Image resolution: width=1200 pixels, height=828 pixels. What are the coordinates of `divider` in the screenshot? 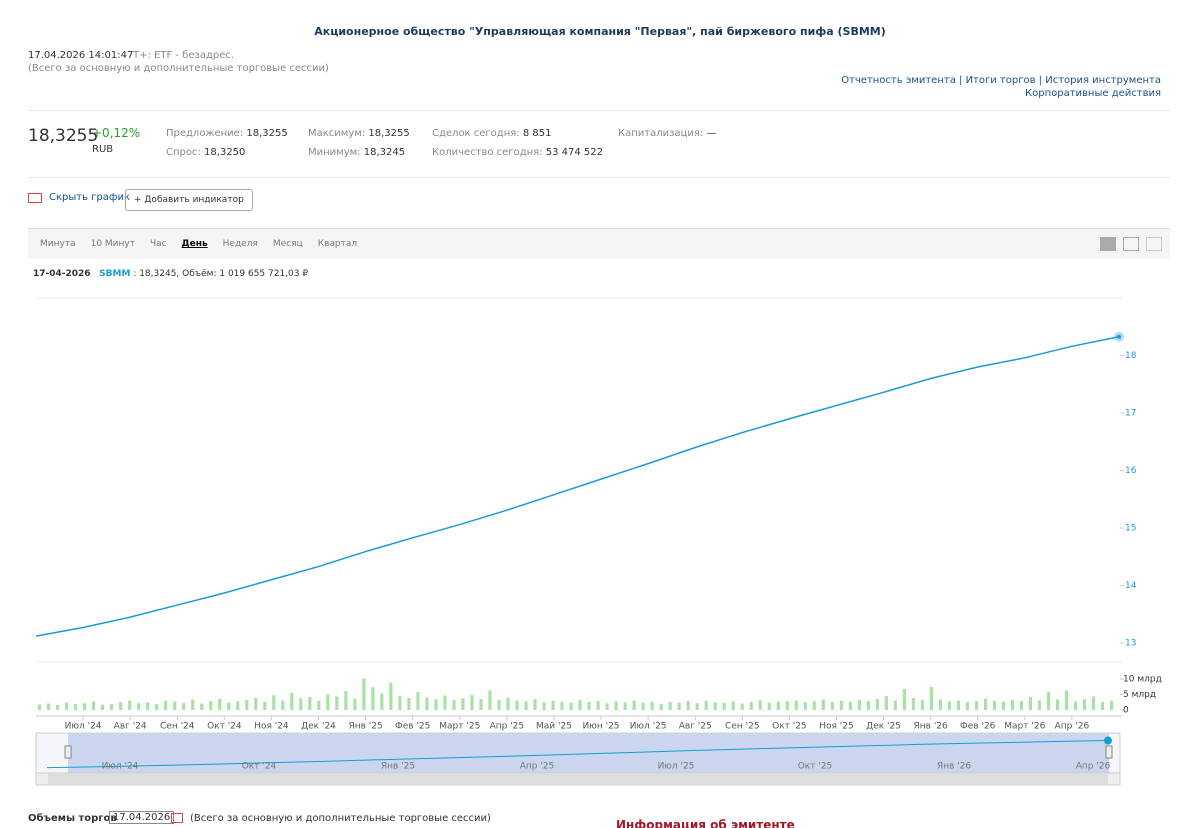 It's located at (599, 177).